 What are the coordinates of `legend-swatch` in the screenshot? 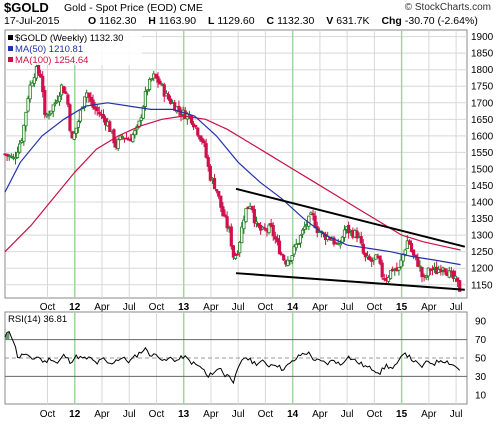 It's located at (10, 48).